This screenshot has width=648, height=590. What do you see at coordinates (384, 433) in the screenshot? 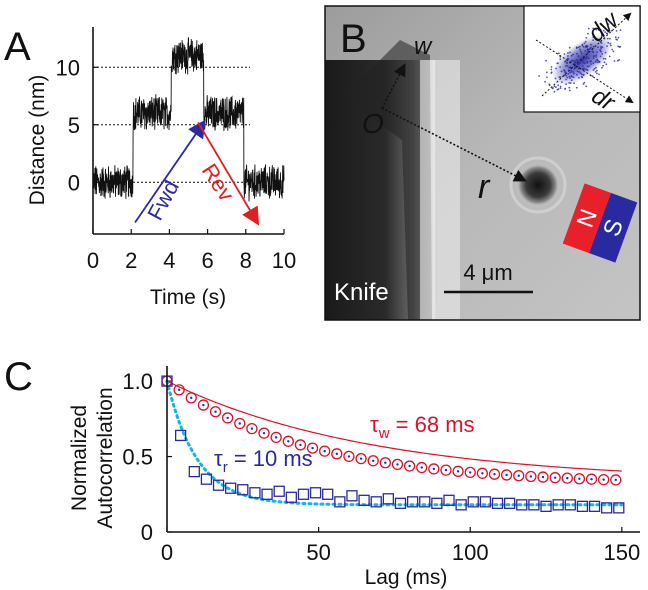
I see `tau-w-subscript: w` at bounding box center [384, 433].